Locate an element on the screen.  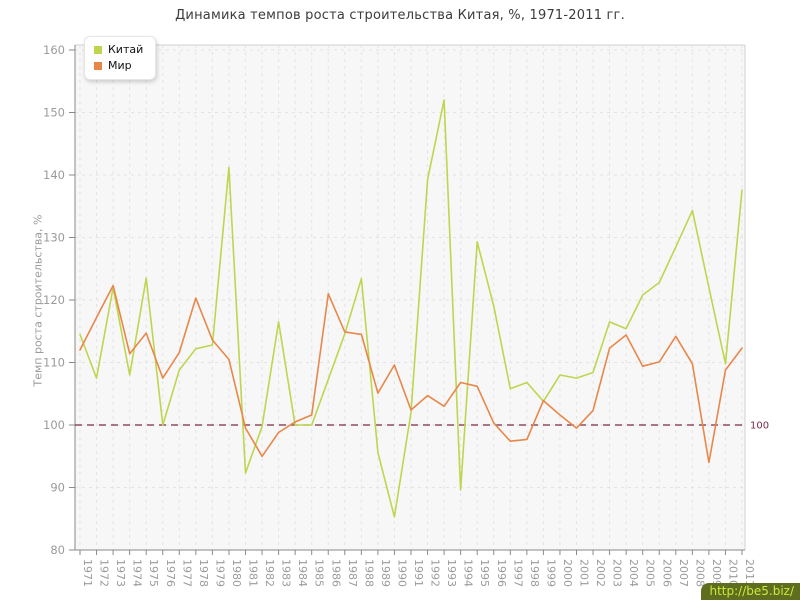
legend: Китай Мир is located at coordinates (120, 58).